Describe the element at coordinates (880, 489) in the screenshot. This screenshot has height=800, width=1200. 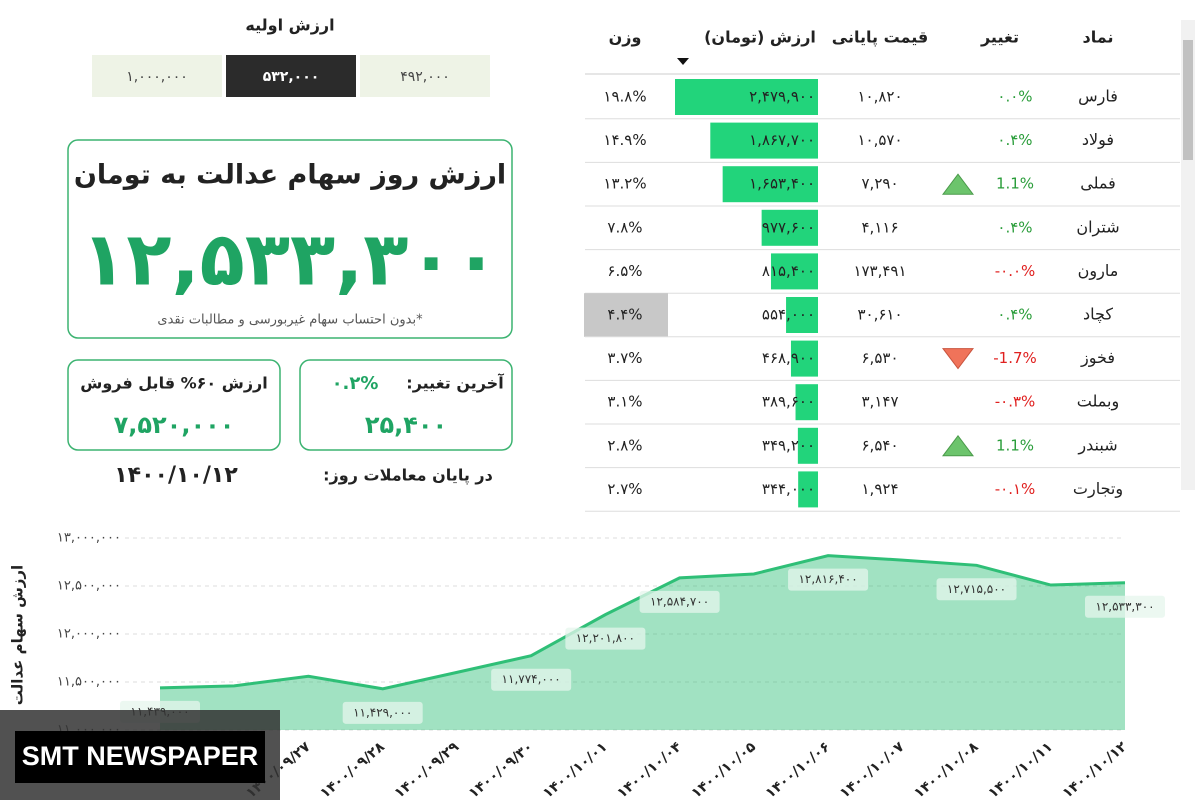
I see `price: ۱,۹۲۴` at that location.